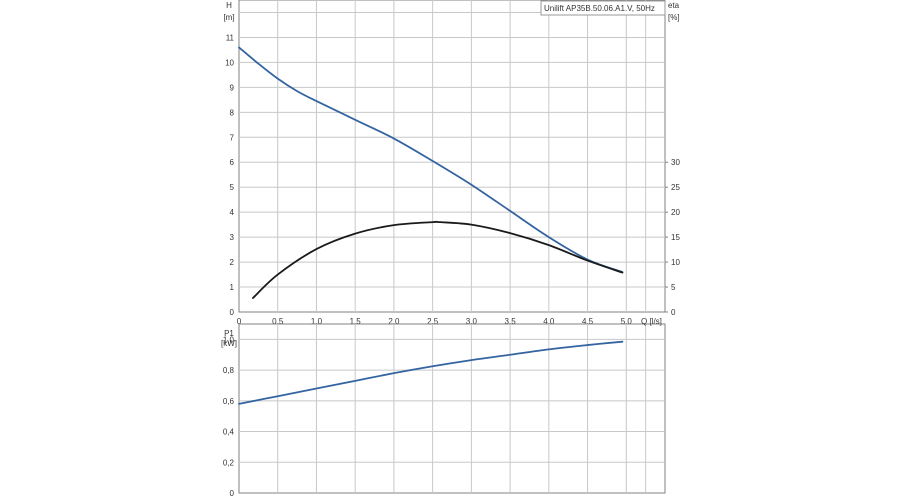  Describe the element at coordinates (675, 262) in the screenshot. I see `y-tick-label-eta: 10` at that location.